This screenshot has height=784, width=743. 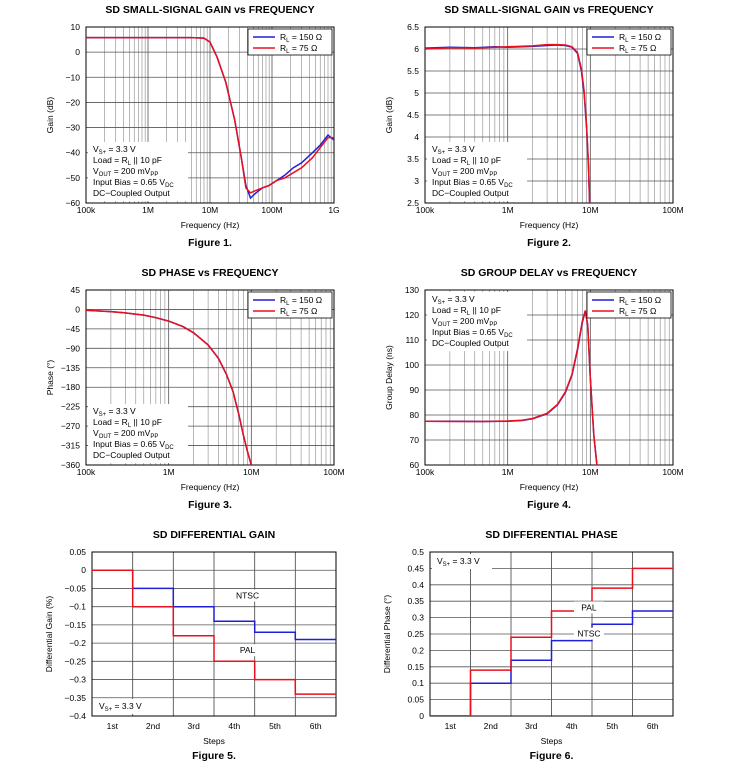 What do you see at coordinates (73, 348) in the screenshot?
I see `y-tick-label: −90` at bounding box center [73, 348].